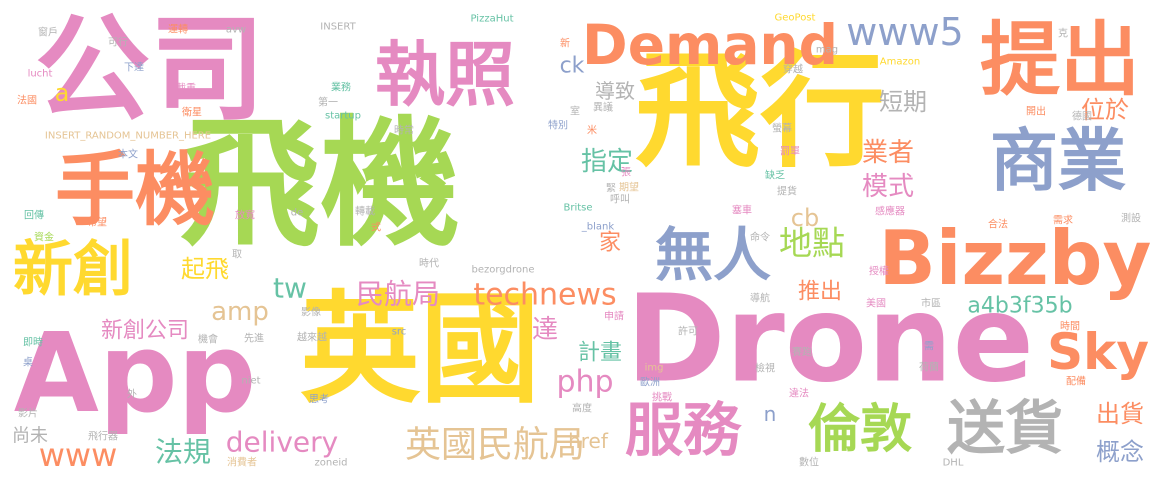 The height and width of the screenshot is (482, 1175). Describe the element at coordinates (629, 187) in the screenshot. I see `cloud-word: 期望` at that location.